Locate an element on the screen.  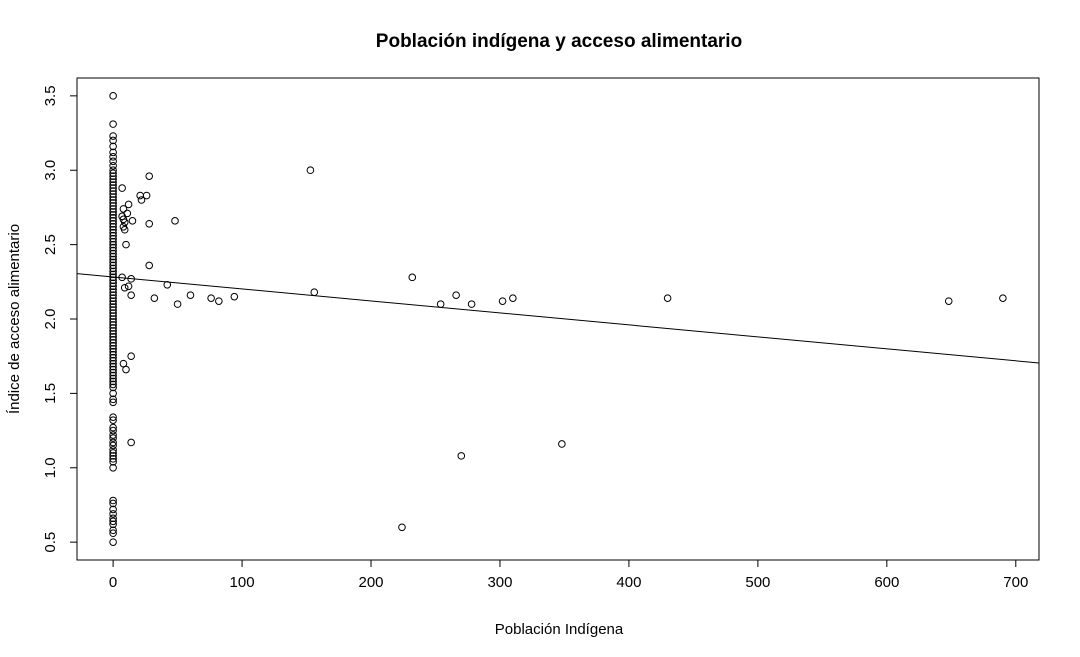
y-tick-label: 1.5 is located at coordinates (50, 393).